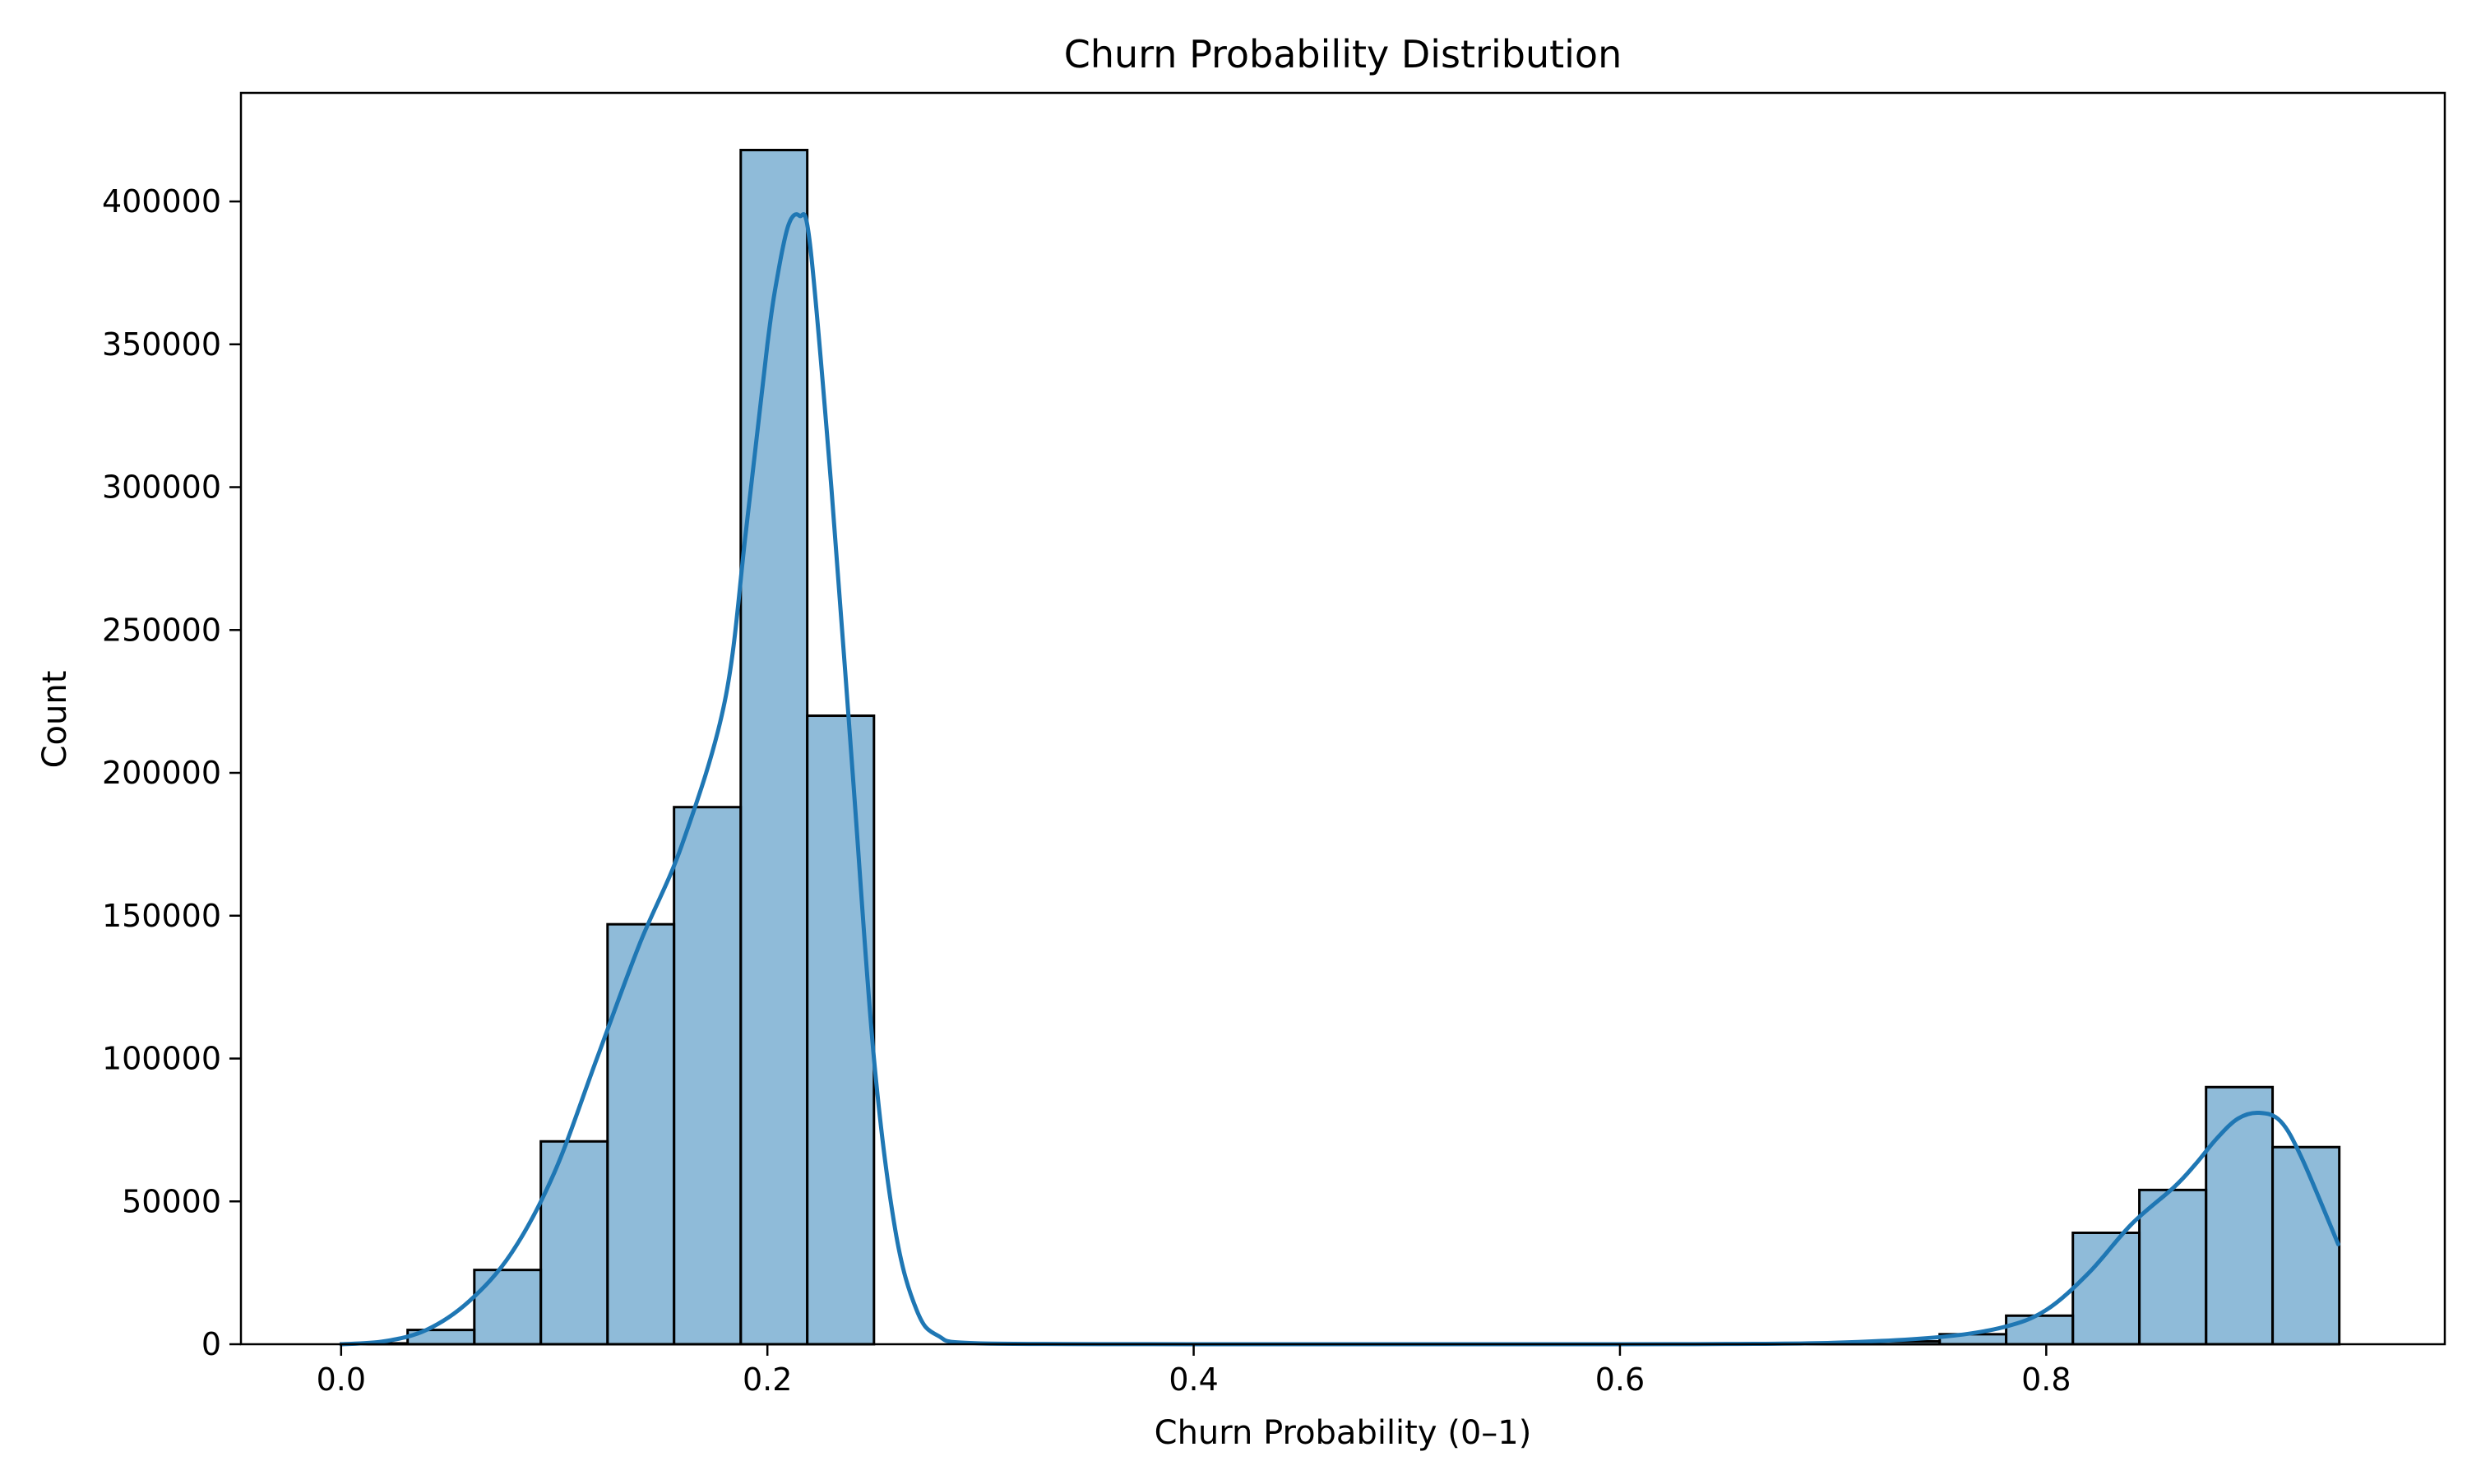  I want to click on y-tick-label-0: 0, so click(211, 1344).